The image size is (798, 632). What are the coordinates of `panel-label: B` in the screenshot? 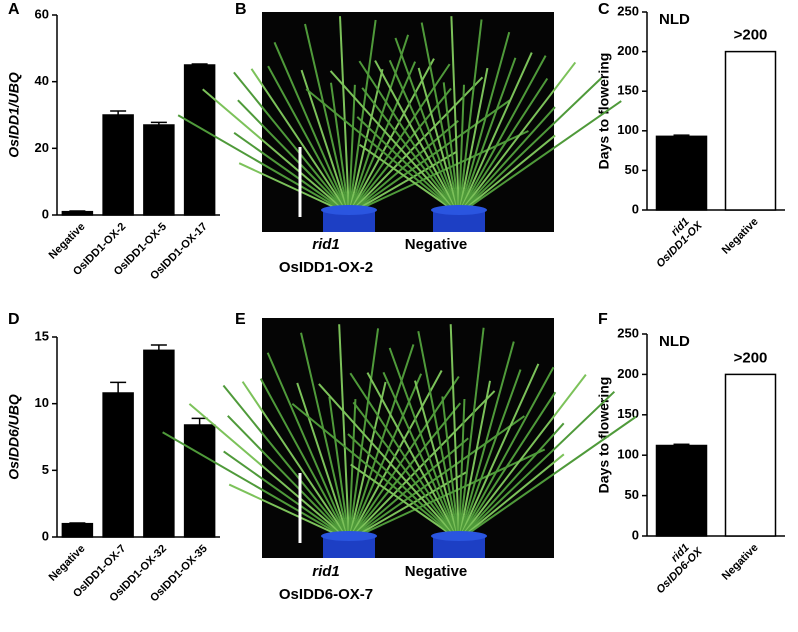 It's located at (241, 9).